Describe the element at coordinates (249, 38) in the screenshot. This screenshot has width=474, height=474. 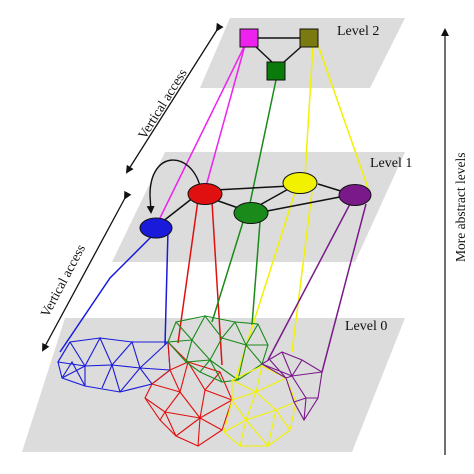
I see `node-magenta-square` at that location.